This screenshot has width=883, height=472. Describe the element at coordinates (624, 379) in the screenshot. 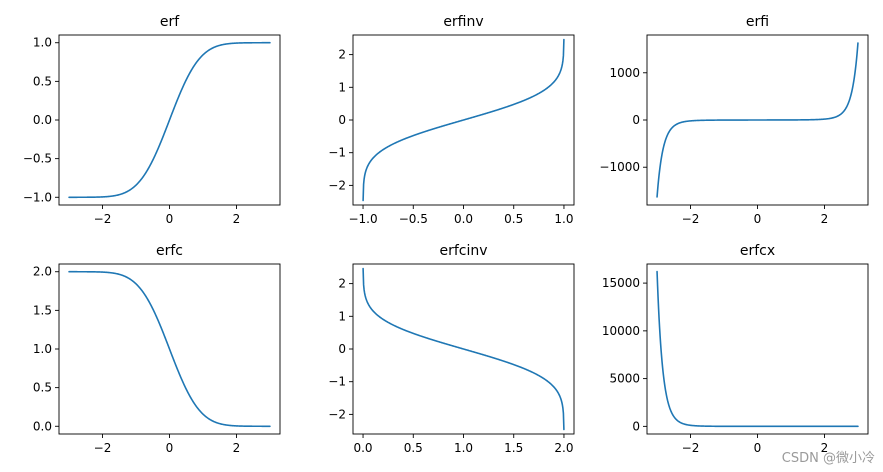

I see `y-tick-label: 5000` at that location.